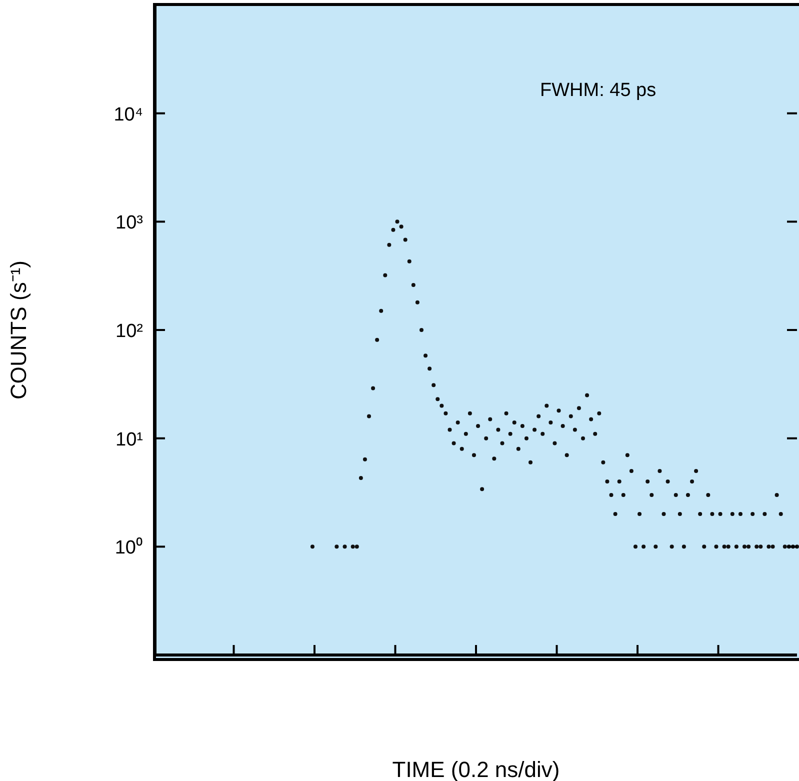  I want to click on y-tick-label: 10¹, so click(129, 439).